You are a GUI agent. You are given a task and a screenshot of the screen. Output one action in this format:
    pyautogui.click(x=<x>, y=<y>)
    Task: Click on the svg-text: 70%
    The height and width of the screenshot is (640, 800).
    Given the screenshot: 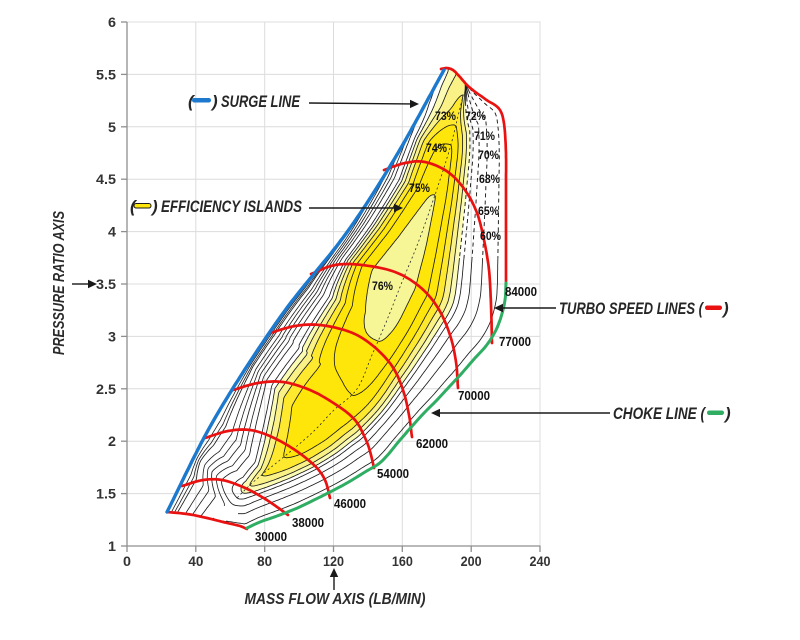 What is the action you would take?
    pyautogui.click(x=488, y=155)
    